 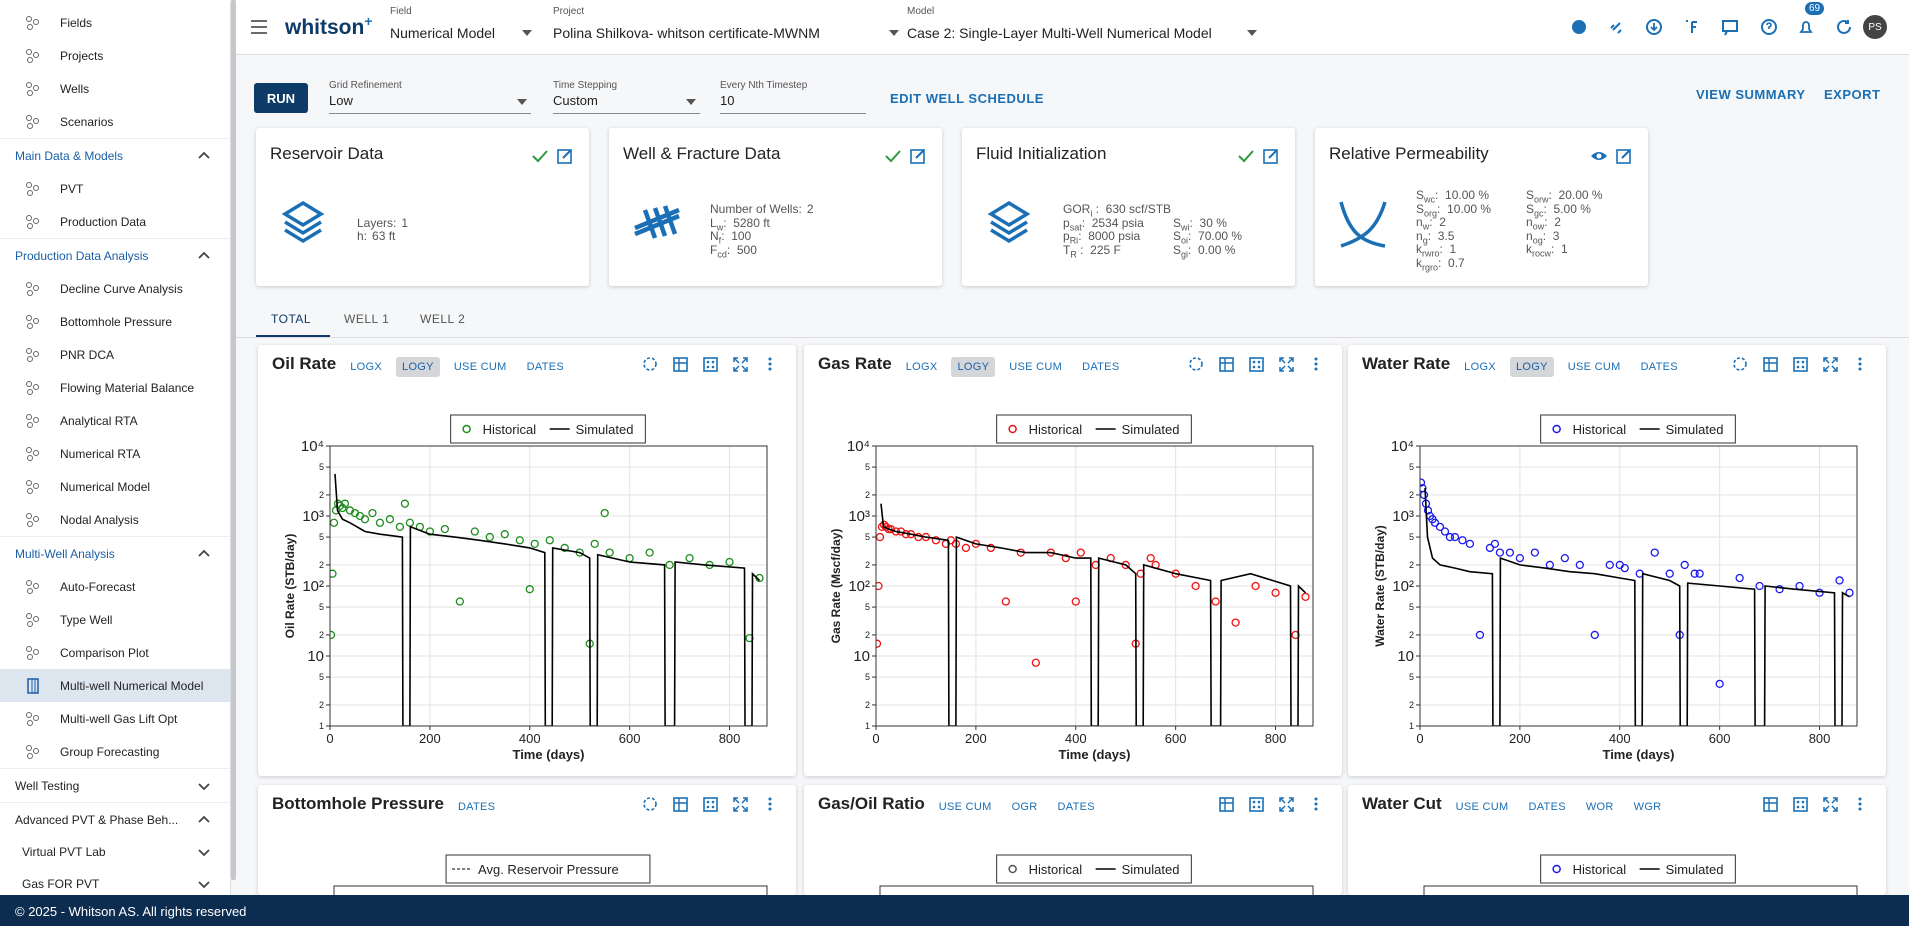 What do you see at coordinates (115, 751) in the screenshot?
I see `nav-link: Group Forecasting` at bounding box center [115, 751].